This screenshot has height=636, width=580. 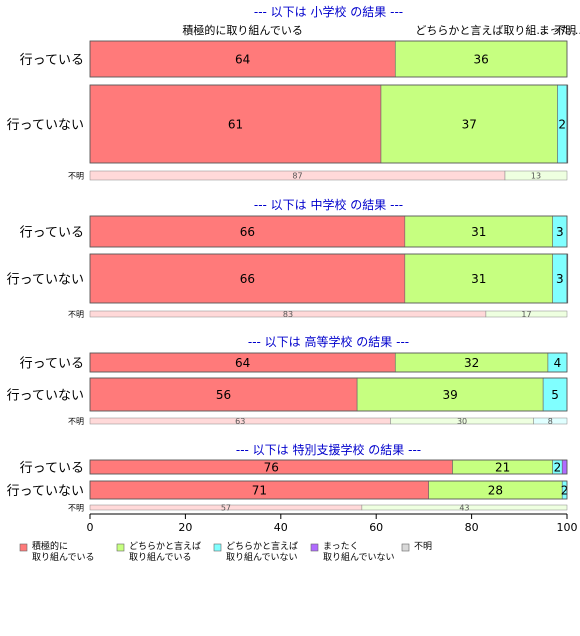 What do you see at coordinates (52, 60) in the screenshot?
I see `row-label-0-0: 行っている` at bounding box center [52, 60].